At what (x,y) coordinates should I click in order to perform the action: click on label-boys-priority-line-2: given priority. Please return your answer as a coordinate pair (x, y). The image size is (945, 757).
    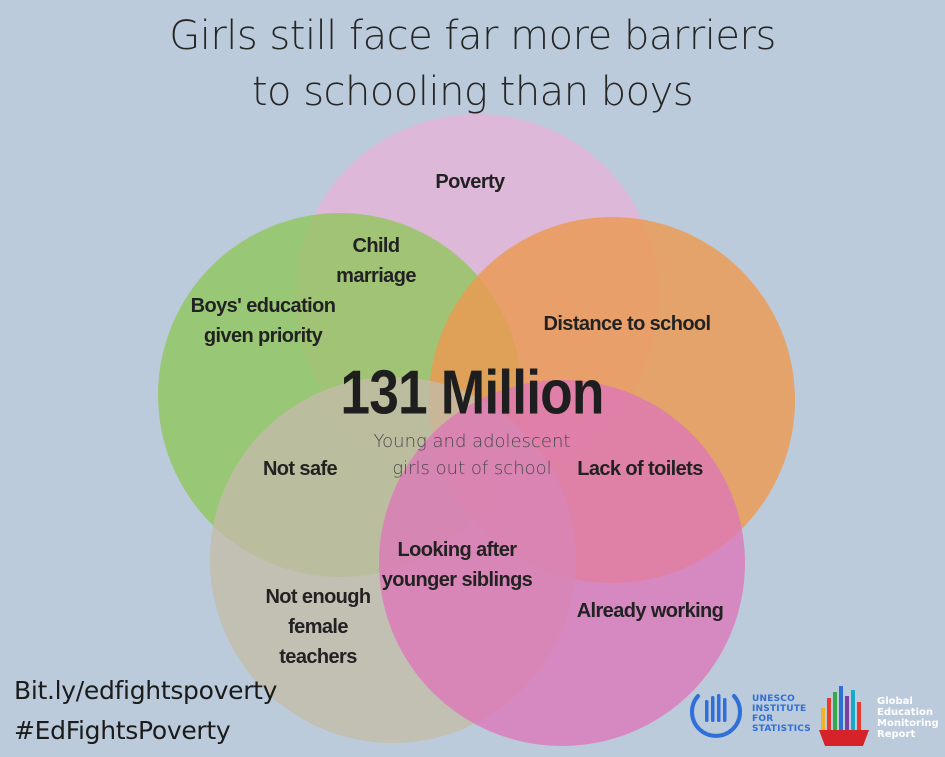
    Looking at the image, I should click on (263, 336).